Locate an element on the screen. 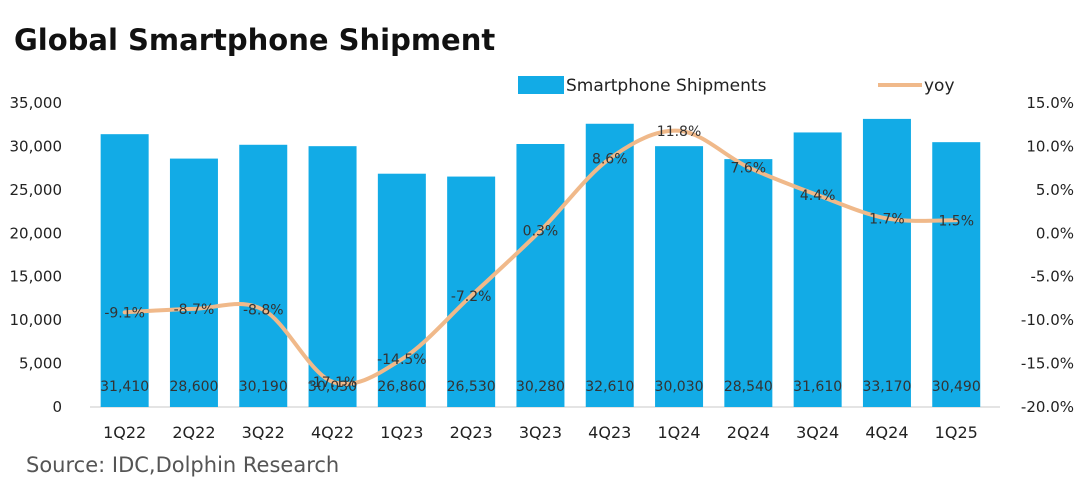 The image size is (1080, 485). bar-value-label: 26,530 is located at coordinates (471, 387).